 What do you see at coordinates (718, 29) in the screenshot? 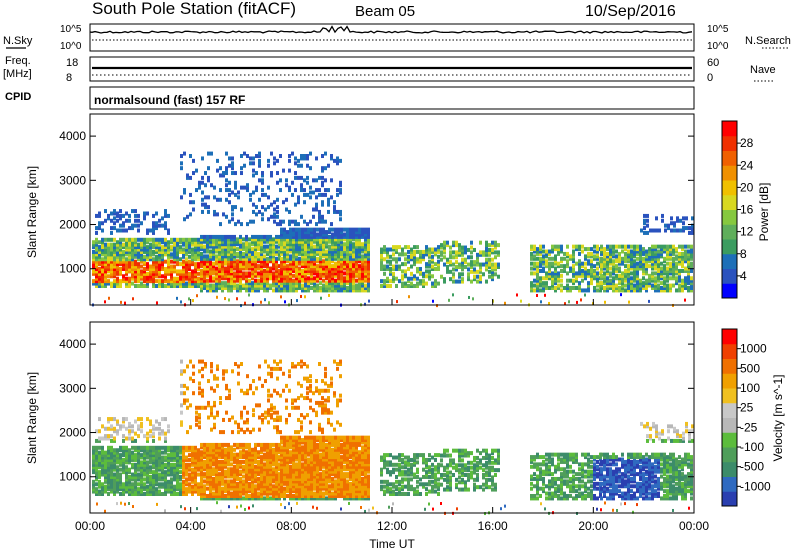
I see `nsky-tick-right-high: 10^5` at bounding box center [718, 29].